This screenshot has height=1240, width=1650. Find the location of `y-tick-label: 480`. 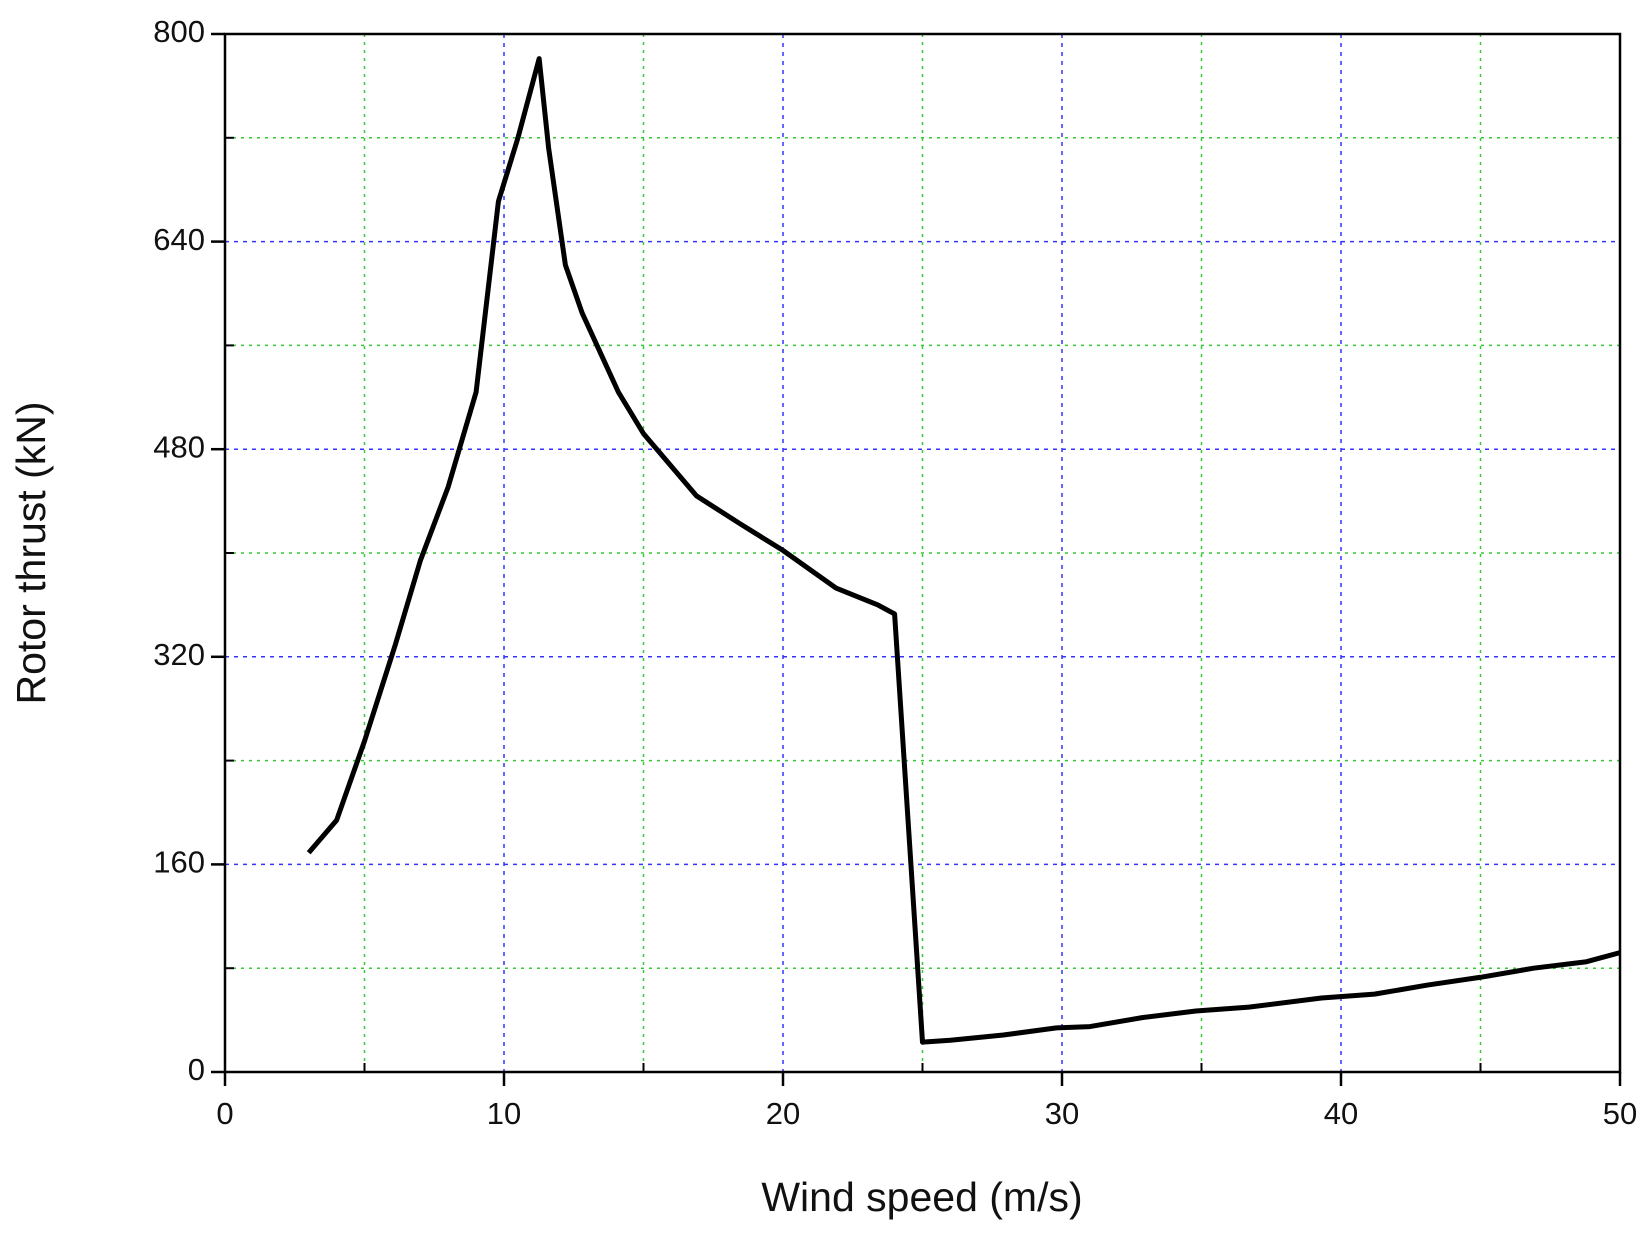

y-tick-label: 480 is located at coordinates (179, 446).